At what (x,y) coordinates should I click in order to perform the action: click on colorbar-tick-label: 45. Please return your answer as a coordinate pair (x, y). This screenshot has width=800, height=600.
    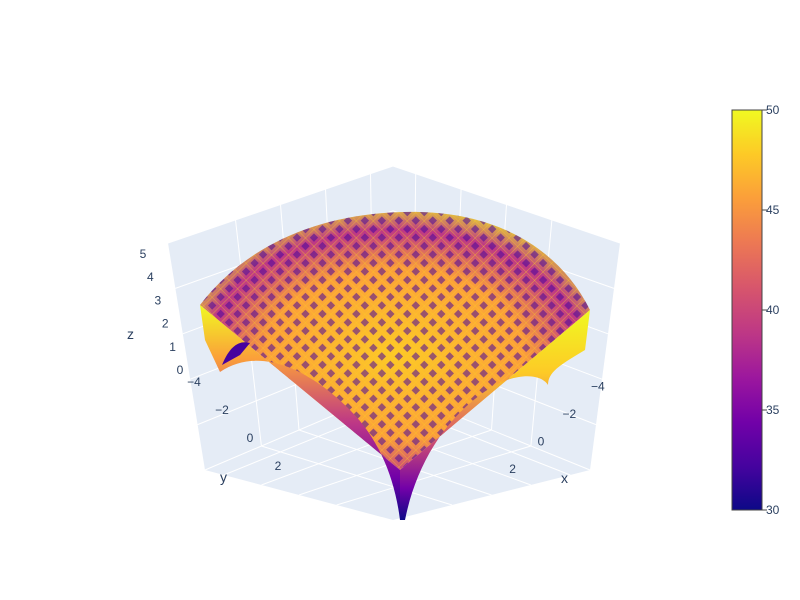
    Looking at the image, I should click on (773, 210).